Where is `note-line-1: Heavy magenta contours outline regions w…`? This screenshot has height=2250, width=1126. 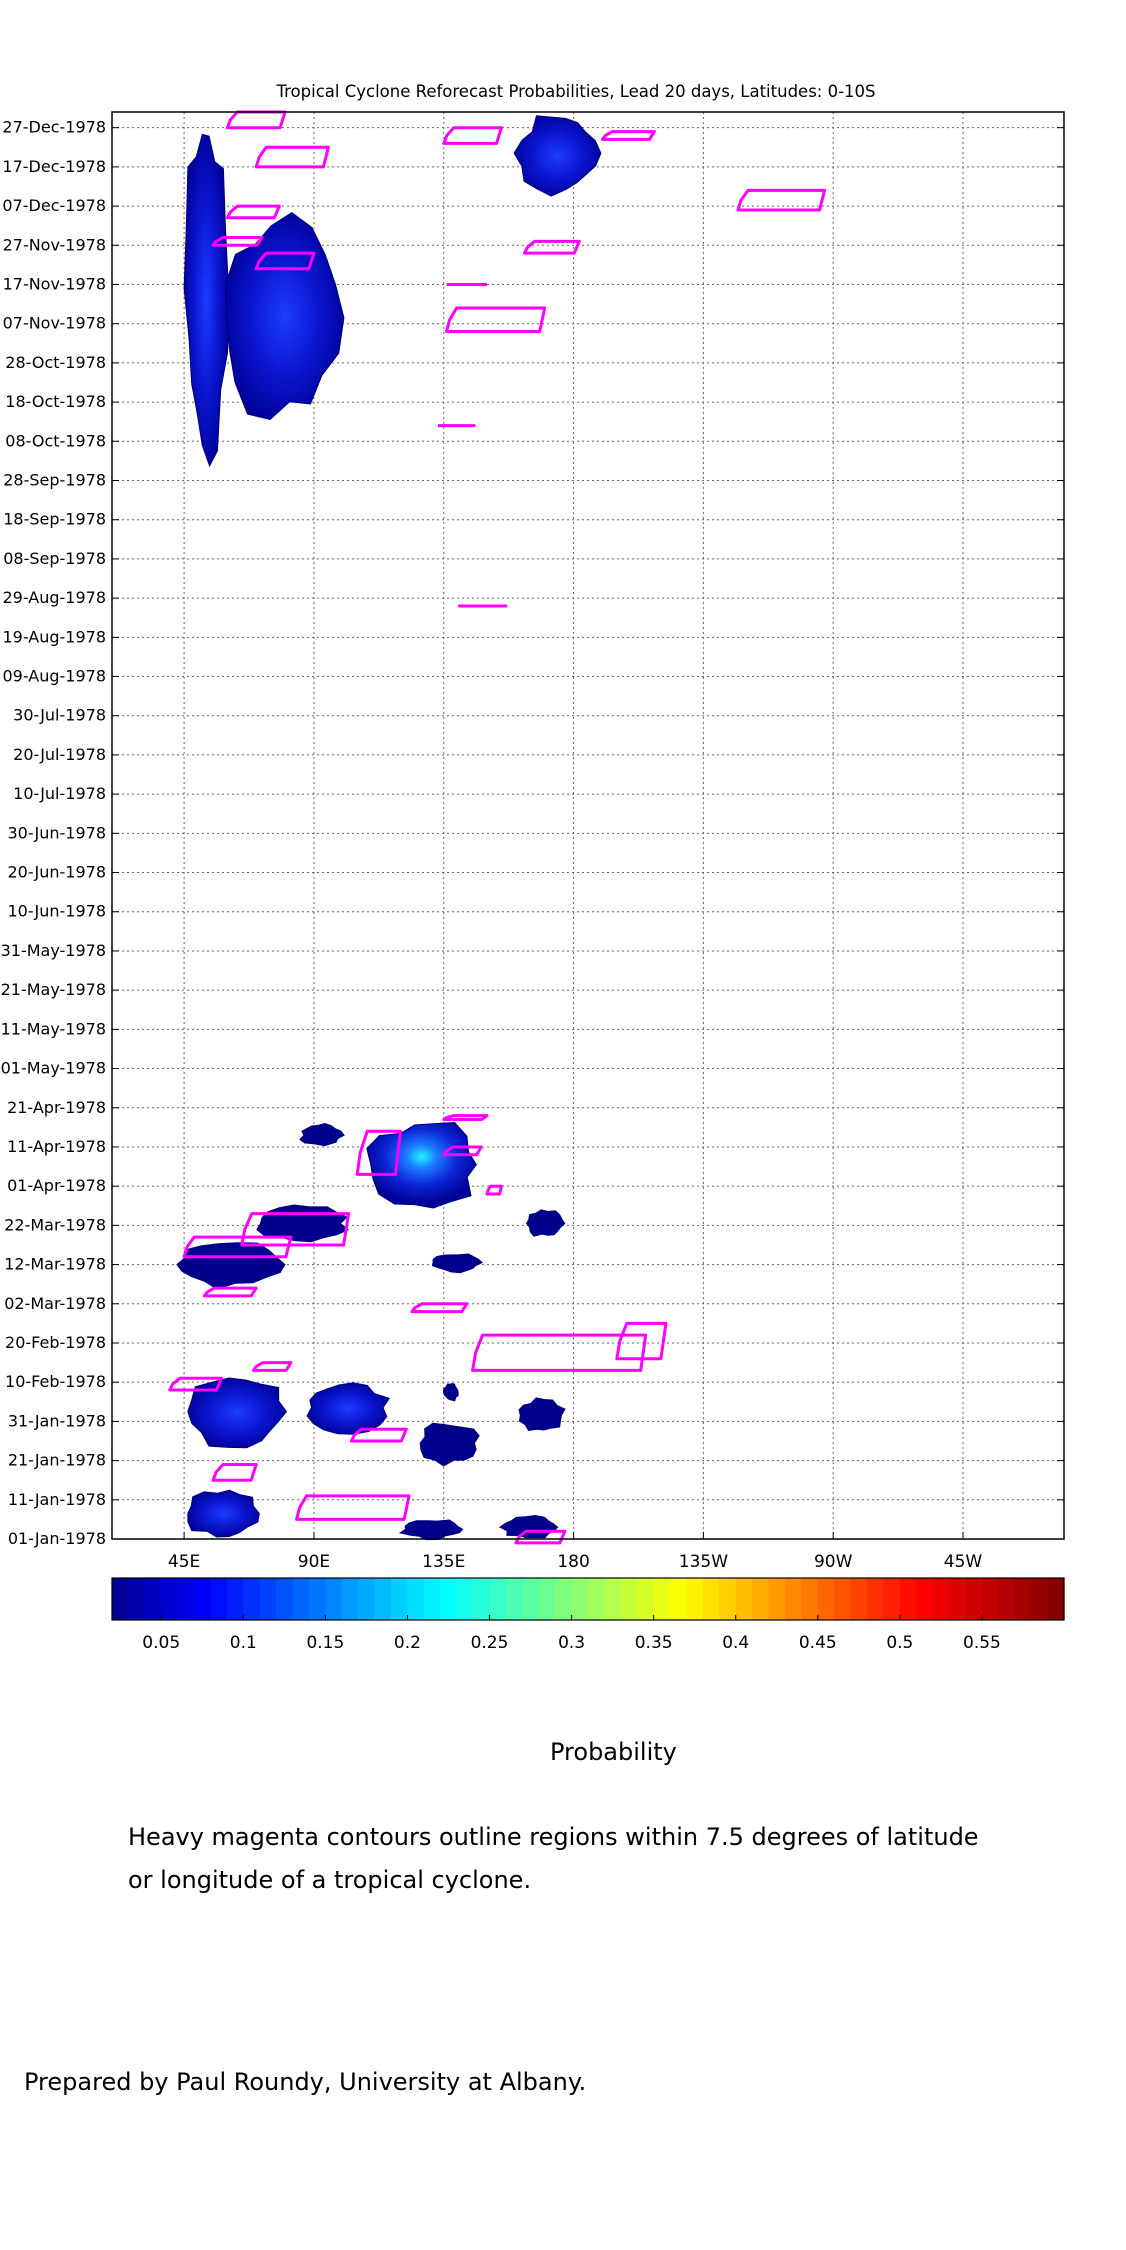
note-line-1: Heavy magenta contours outline regions w… is located at coordinates (553, 1837).